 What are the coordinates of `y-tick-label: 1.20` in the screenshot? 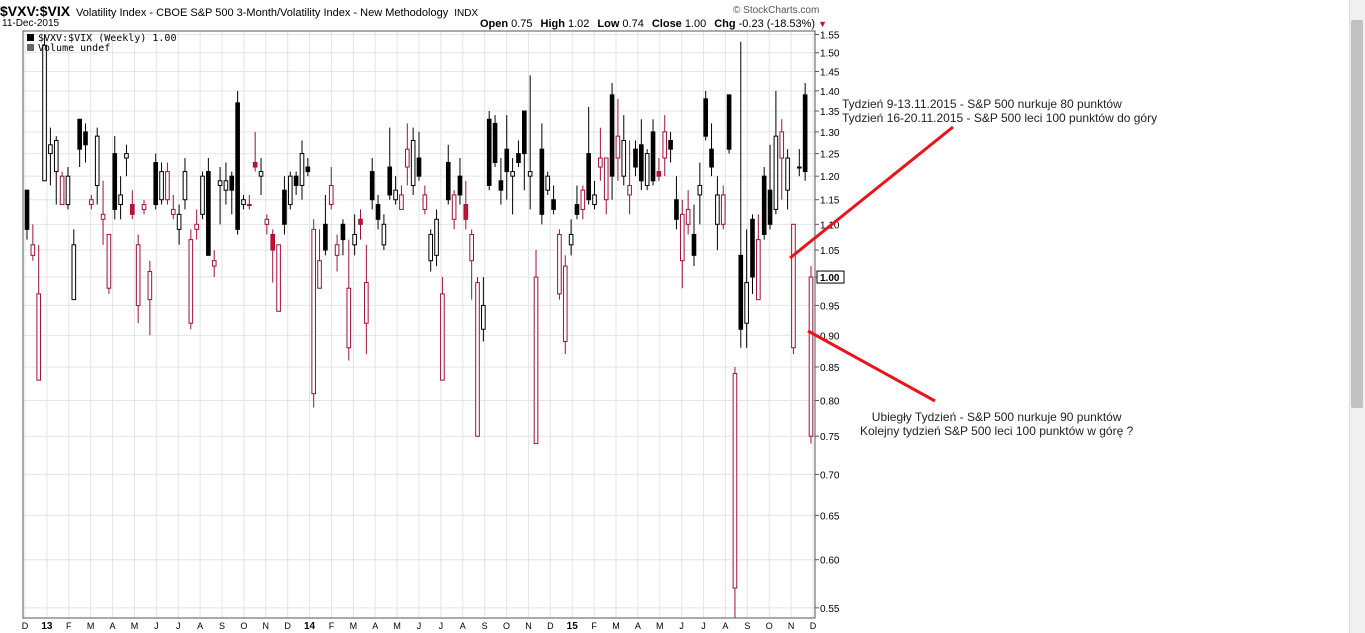 It's located at (830, 177).